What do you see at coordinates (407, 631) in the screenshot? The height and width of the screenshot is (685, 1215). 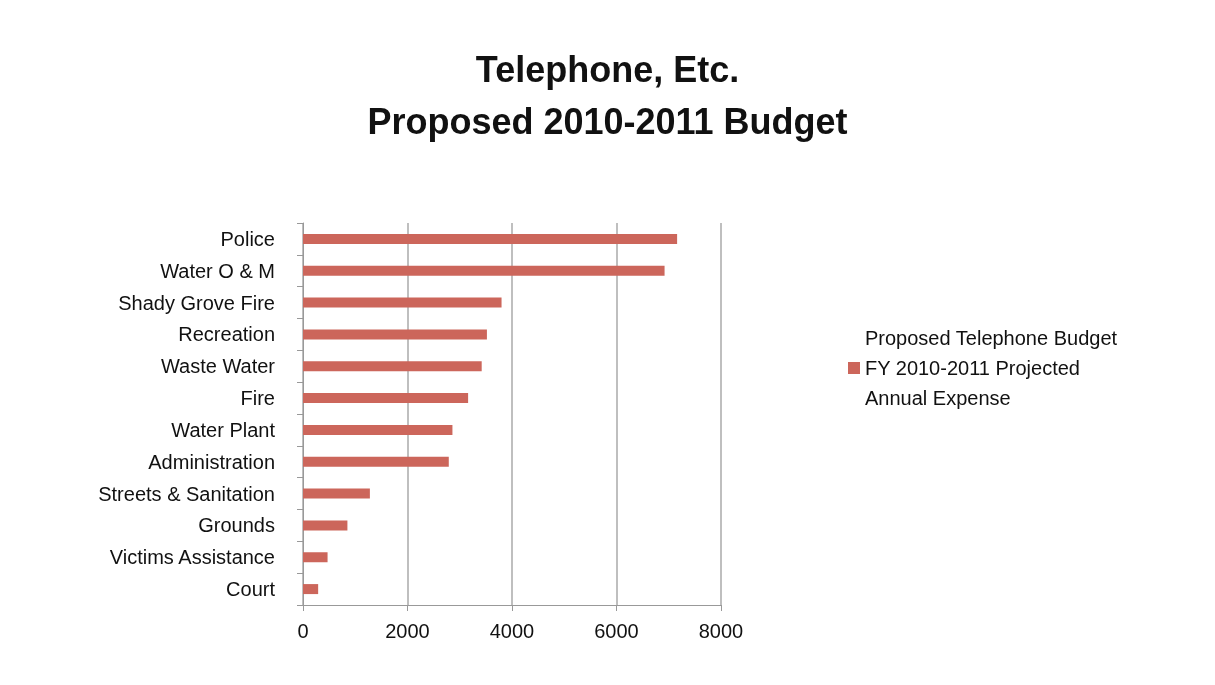 I see `x-tick-label: 2000` at bounding box center [407, 631].